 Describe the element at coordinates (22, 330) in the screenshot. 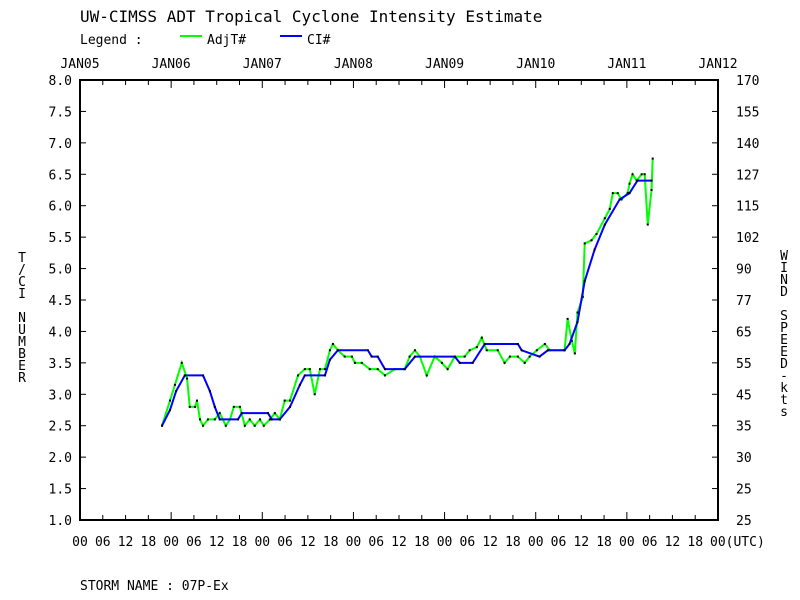

I see `y-axis-title-char: U` at that location.